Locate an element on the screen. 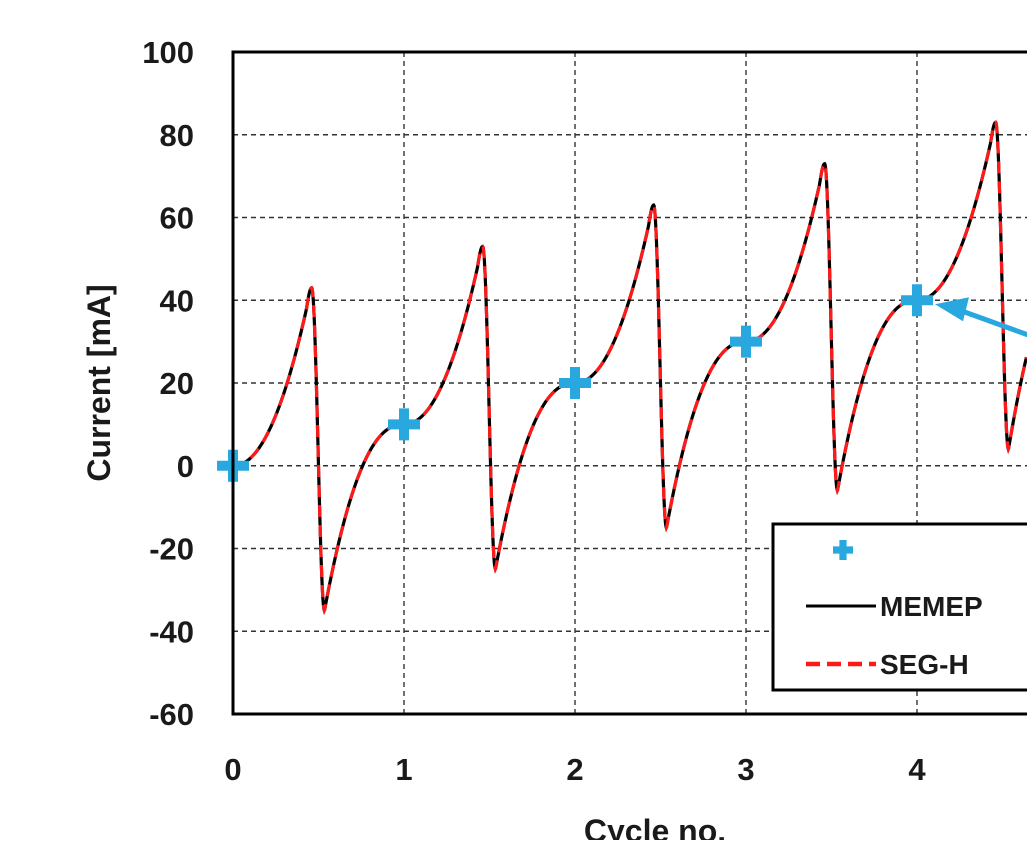  y-axis-title: Current [mA] is located at coordinates (99, 382).